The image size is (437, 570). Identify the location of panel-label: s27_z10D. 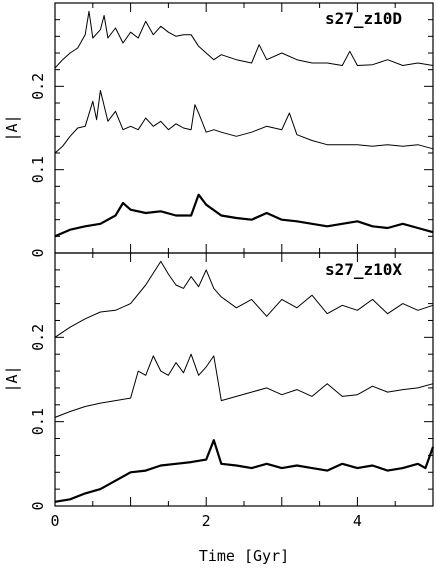
(363, 18).